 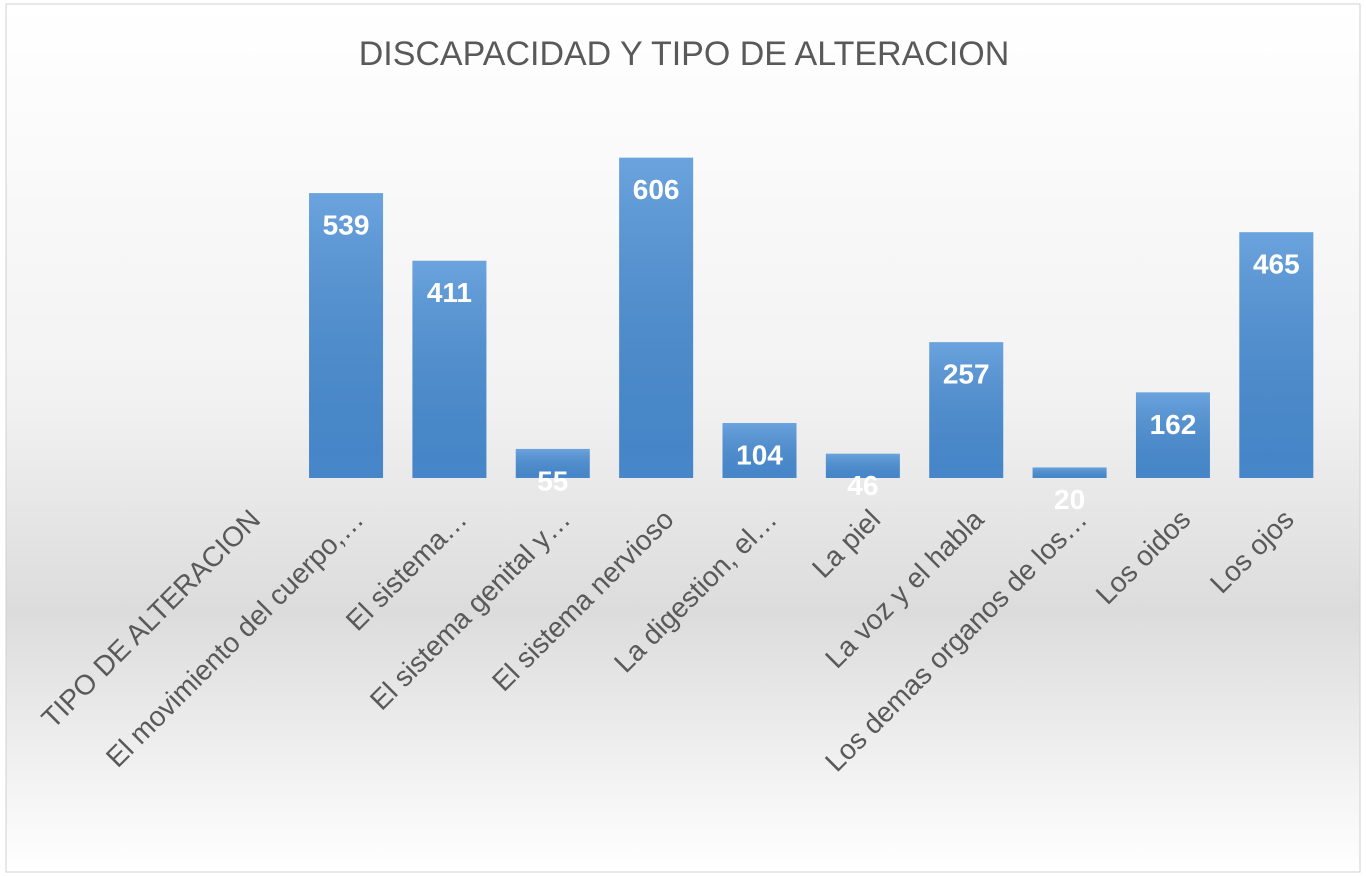 What do you see at coordinates (449, 292) in the screenshot?
I see `data-label: 411` at bounding box center [449, 292].